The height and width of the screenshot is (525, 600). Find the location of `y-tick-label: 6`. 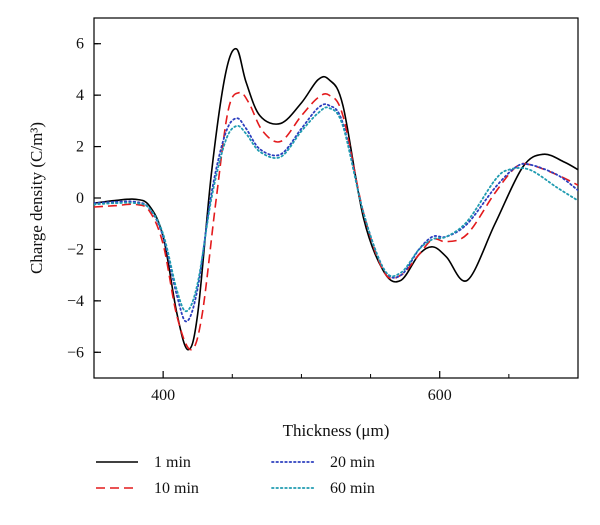

y-tick-label: 6 is located at coordinates (80, 44).